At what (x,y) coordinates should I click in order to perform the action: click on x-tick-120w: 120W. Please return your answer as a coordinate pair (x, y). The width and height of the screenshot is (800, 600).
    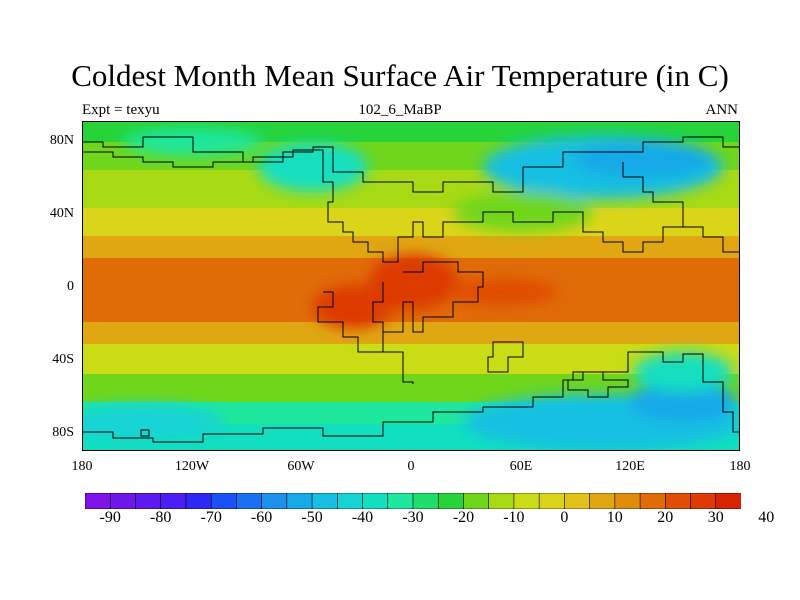
    Looking at the image, I should click on (192, 466).